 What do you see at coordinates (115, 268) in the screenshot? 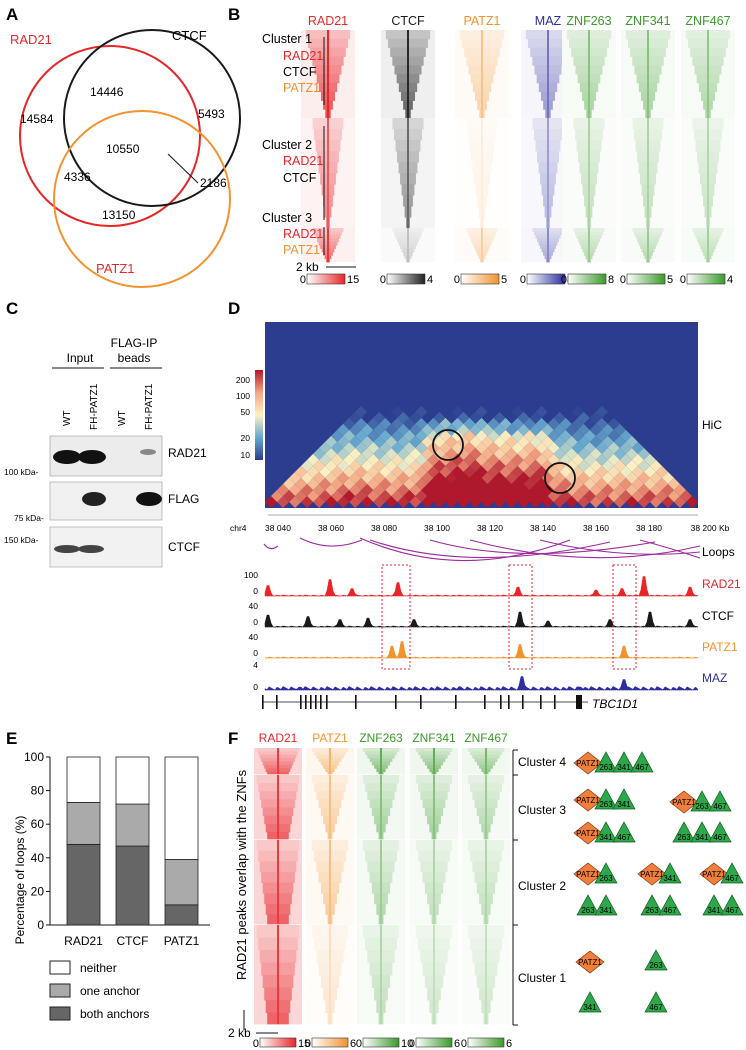
I see `venn-patz1-label: PATZ1` at bounding box center [115, 268].